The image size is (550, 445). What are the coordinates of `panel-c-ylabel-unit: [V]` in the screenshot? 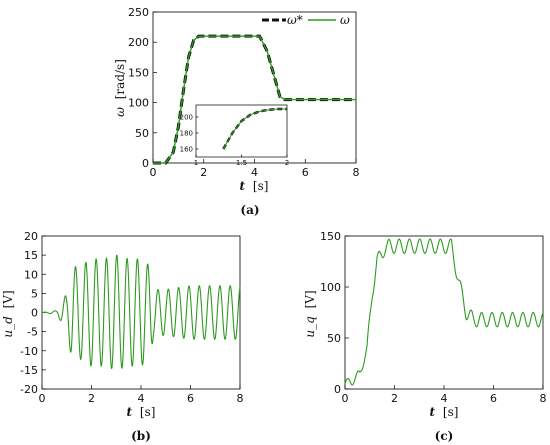 It's located at (310, 299).